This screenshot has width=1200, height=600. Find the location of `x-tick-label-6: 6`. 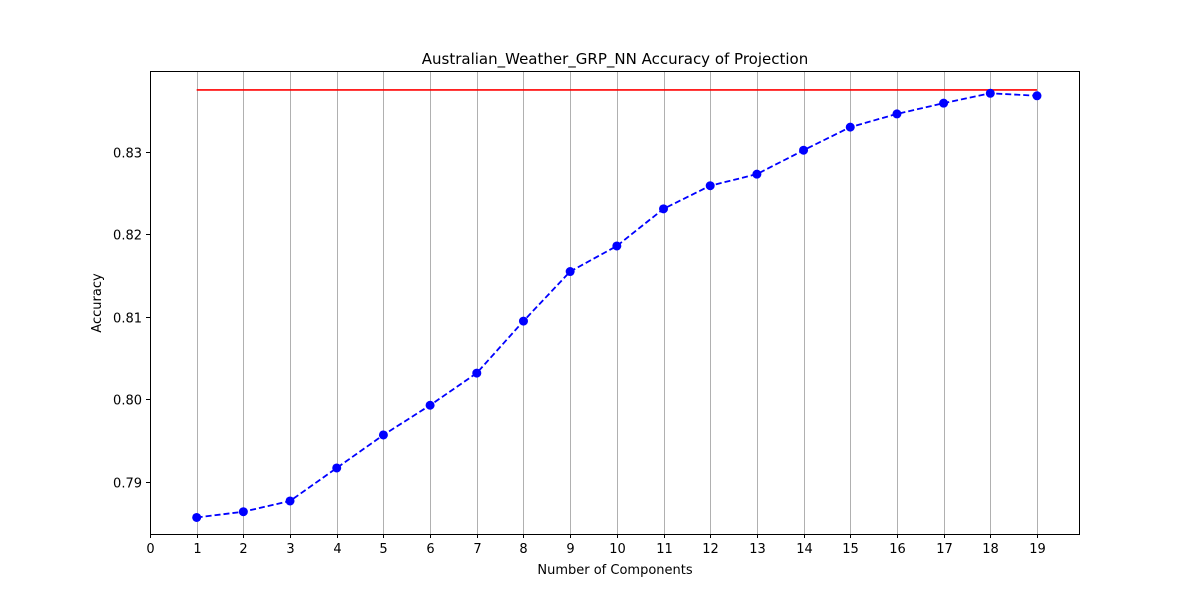

x-tick-label-6: 6 is located at coordinates (430, 549).